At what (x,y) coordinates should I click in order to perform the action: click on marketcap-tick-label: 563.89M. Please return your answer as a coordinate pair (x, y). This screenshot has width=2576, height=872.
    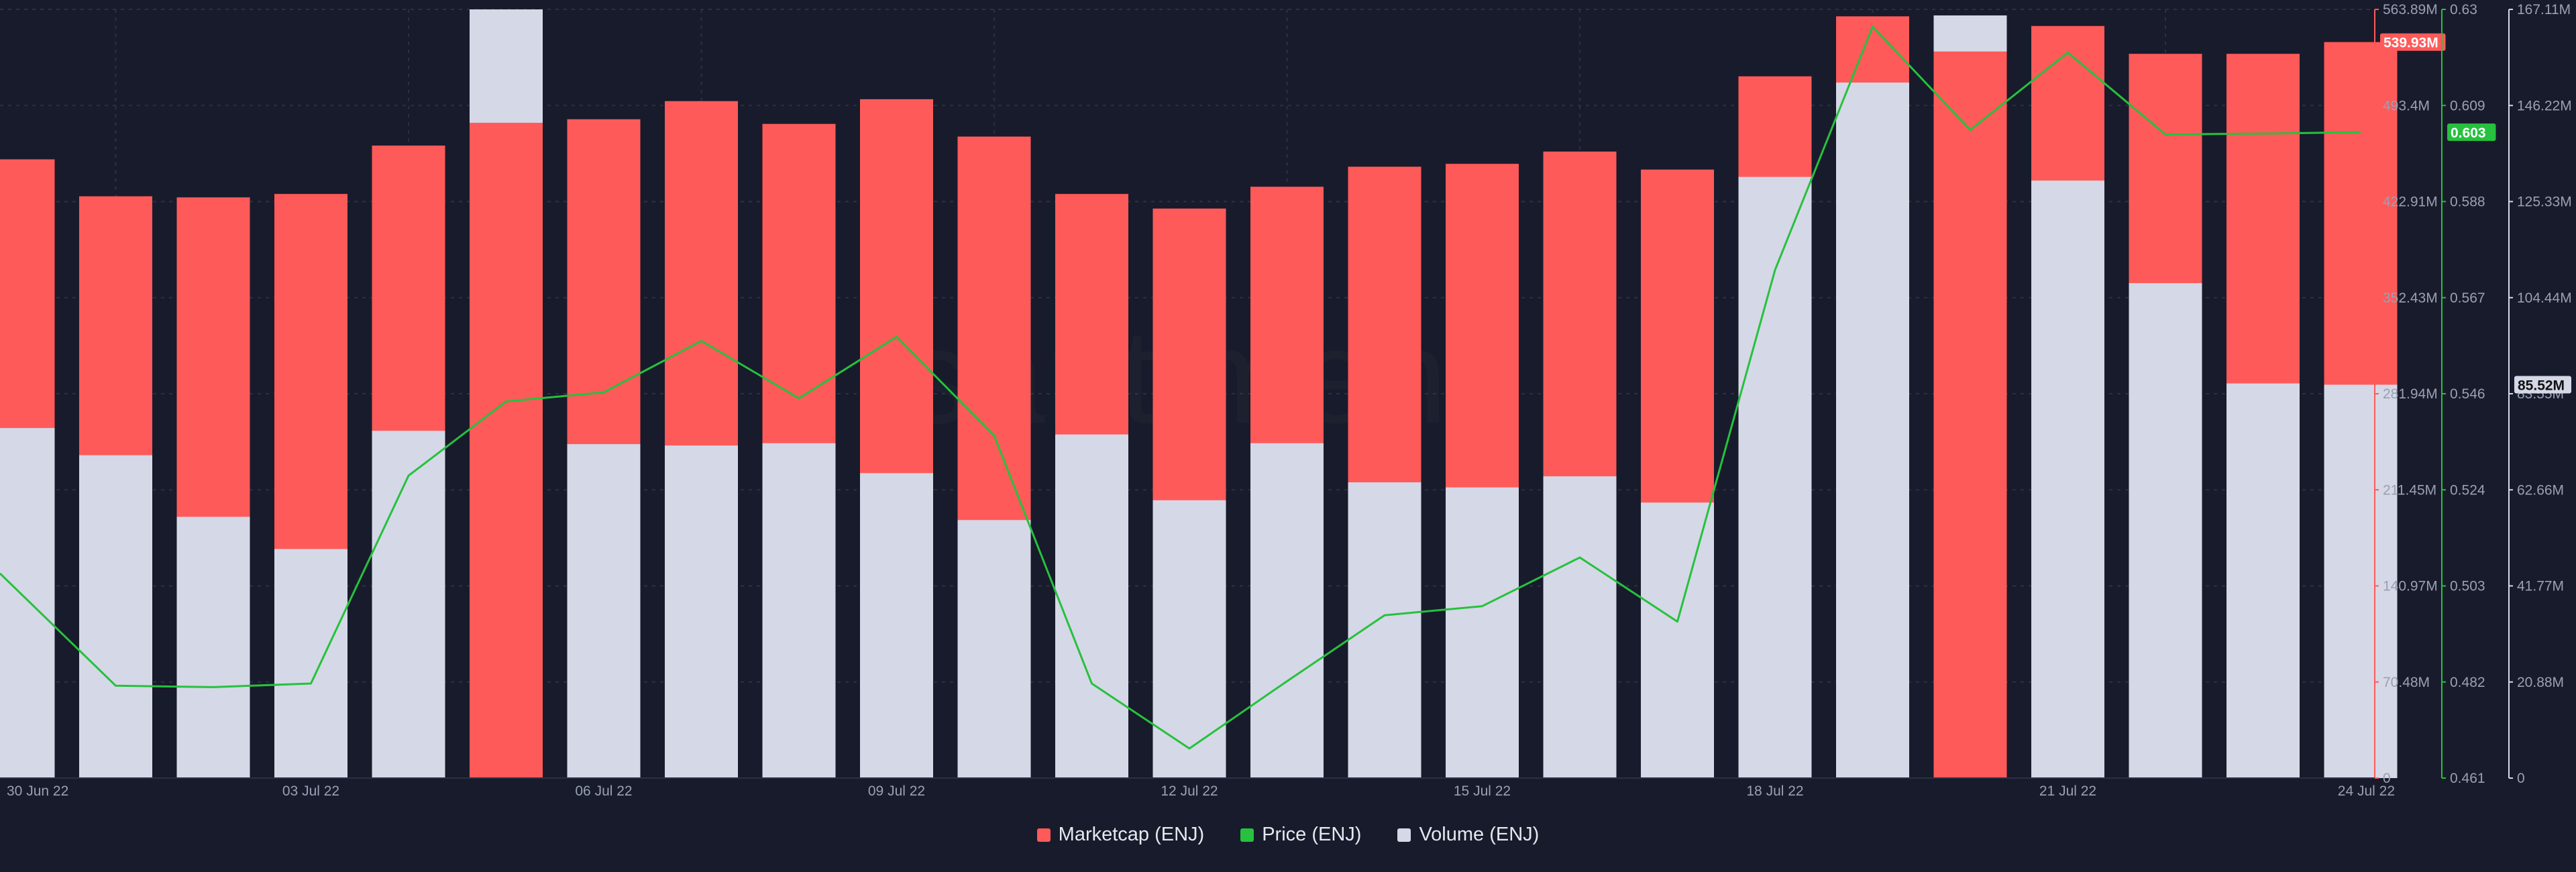
    Looking at the image, I should click on (2410, 9).